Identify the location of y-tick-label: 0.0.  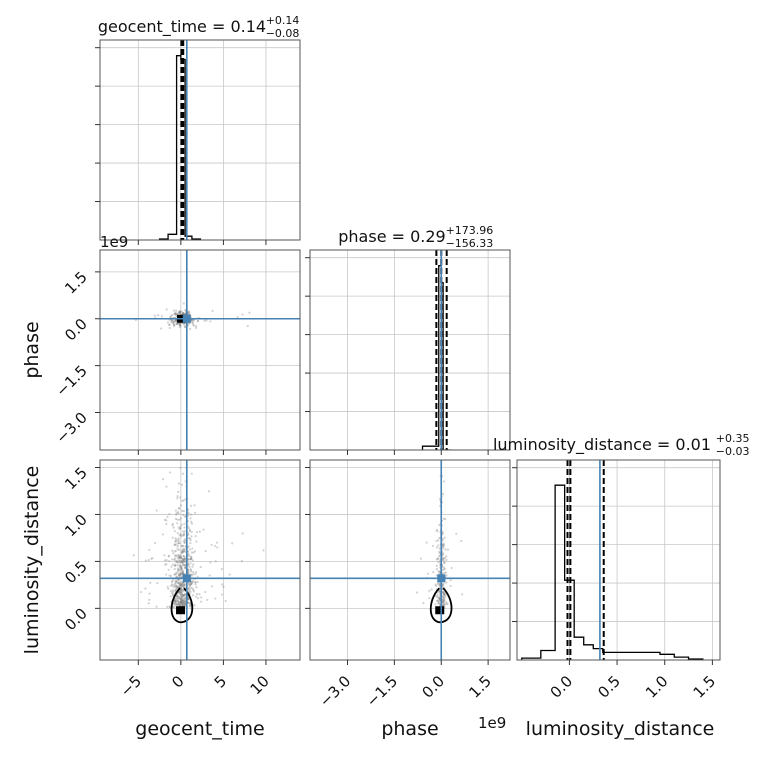
(76, 330).